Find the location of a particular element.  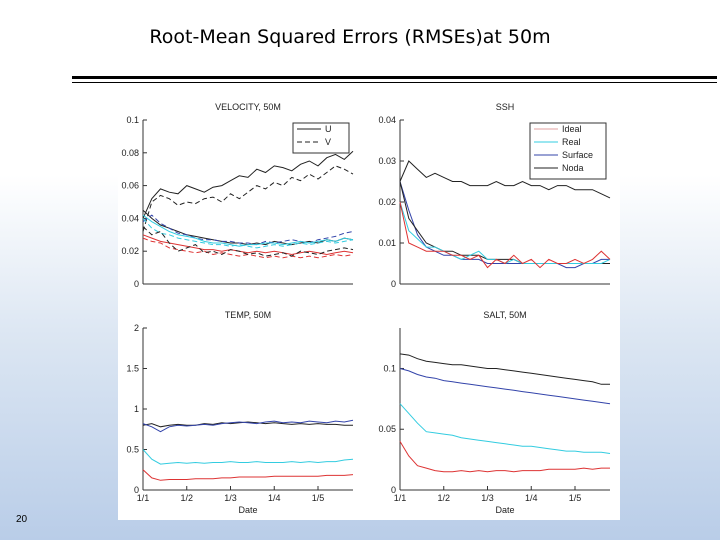

y-tick-label: 0.01 is located at coordinates (387, 243).